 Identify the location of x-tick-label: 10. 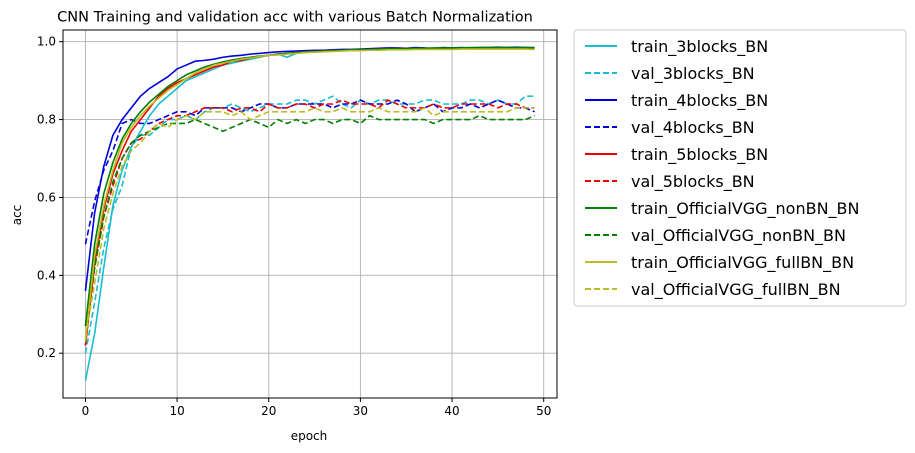
(176, 411).